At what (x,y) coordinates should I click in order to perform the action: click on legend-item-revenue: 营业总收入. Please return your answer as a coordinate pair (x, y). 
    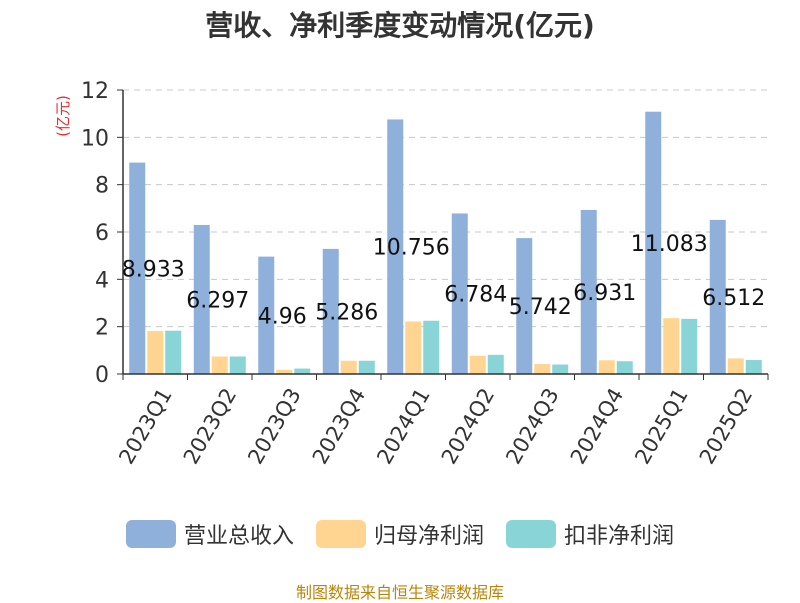
    Looking at the image, I should click on (209, 534).